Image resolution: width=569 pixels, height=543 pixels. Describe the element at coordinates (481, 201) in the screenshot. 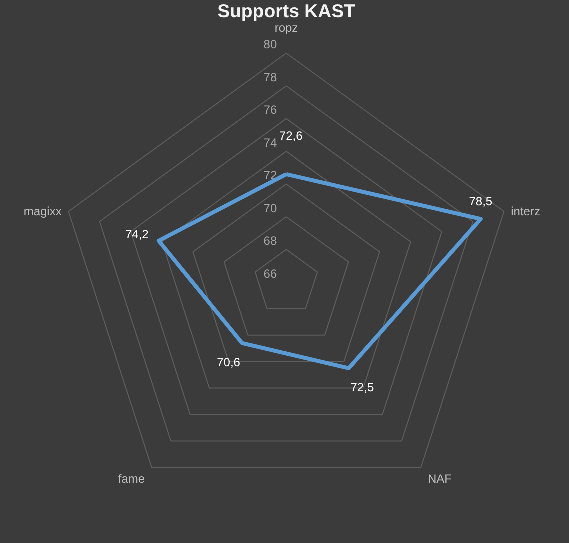

I see `data-label: 78,5` at that location.